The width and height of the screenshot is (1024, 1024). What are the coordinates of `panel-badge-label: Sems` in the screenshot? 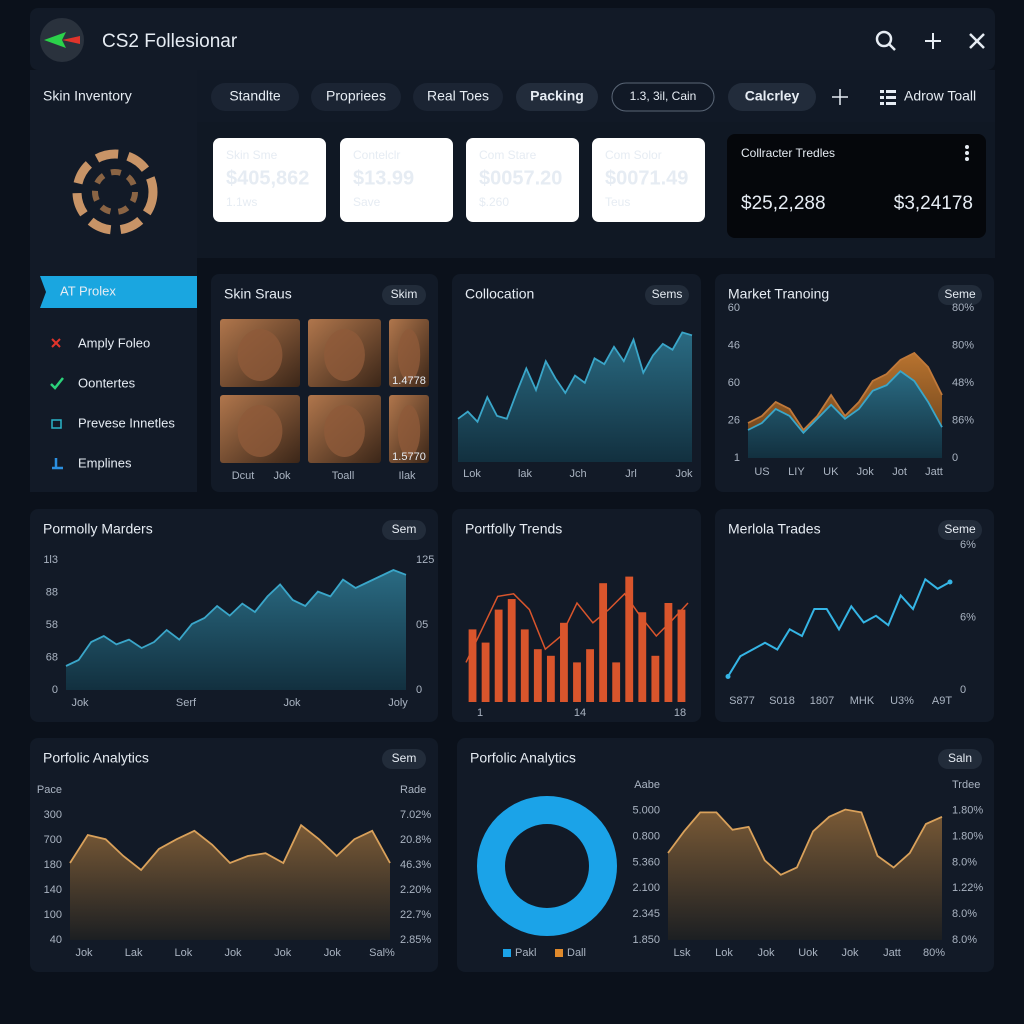 It's located at (667, 294).